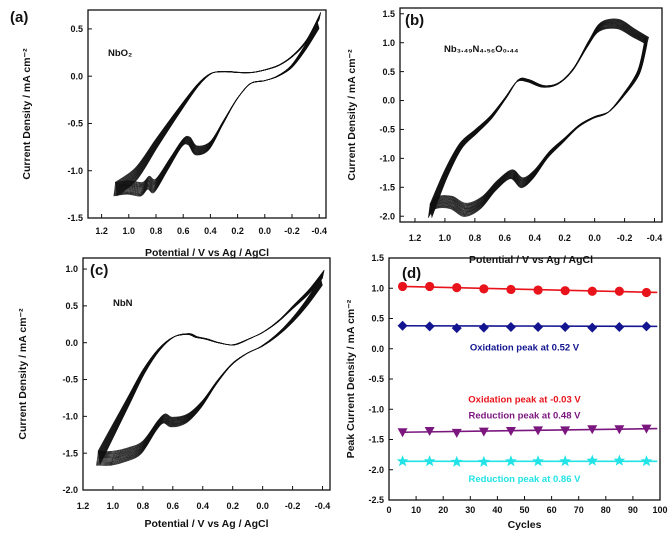  I want to click on series-annotation: Reduction peak at 0.48 V, so click(525, 415).